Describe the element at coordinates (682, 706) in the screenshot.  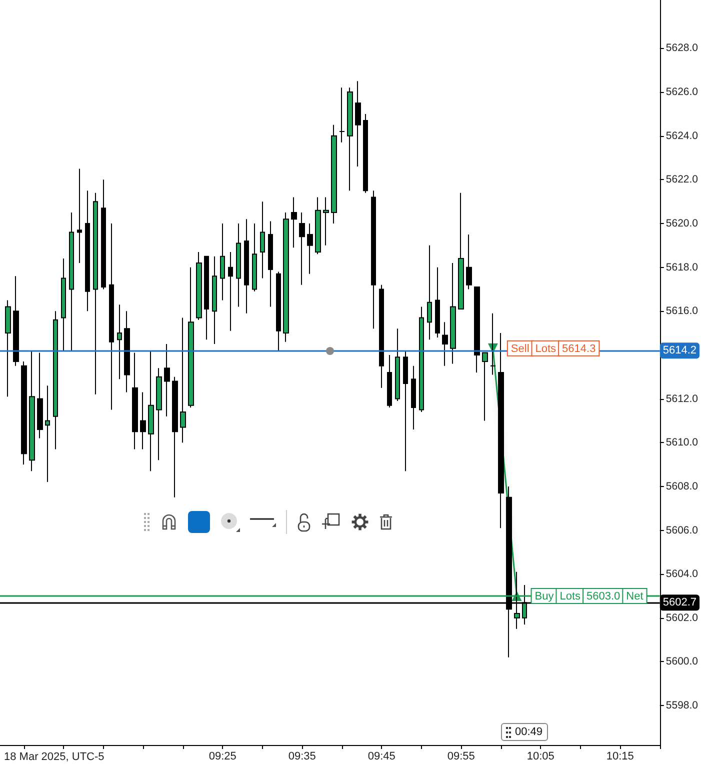
I see `y-tick-label: 5598.0` at that location.